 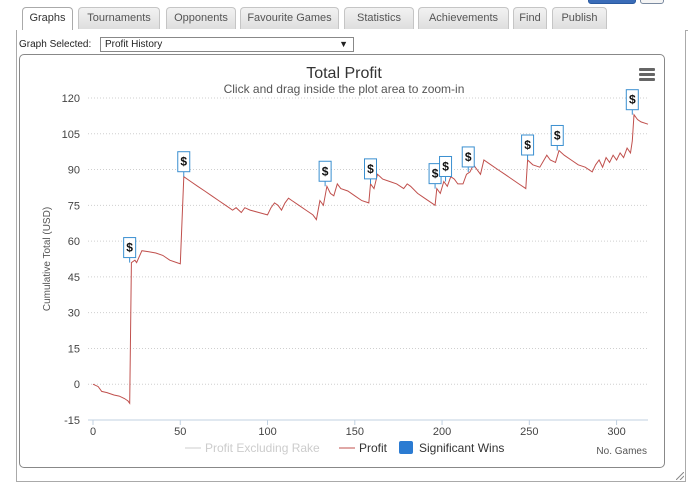 I want to click on tab-favourite-games: Favourite Games, so click(x=289, y=18).